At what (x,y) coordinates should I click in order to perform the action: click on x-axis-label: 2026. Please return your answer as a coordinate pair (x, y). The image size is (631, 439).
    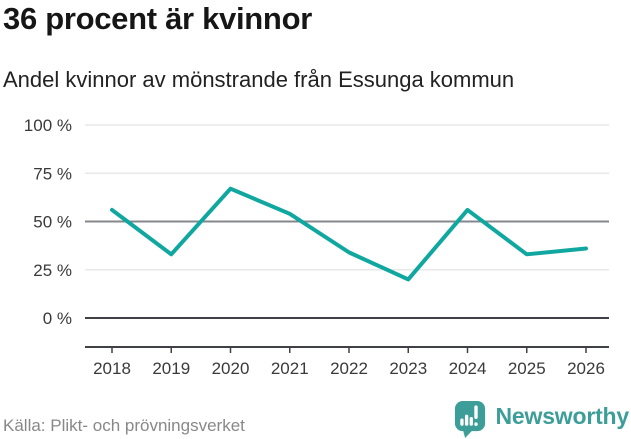
    Looking at the image, I should click on (586, 368).